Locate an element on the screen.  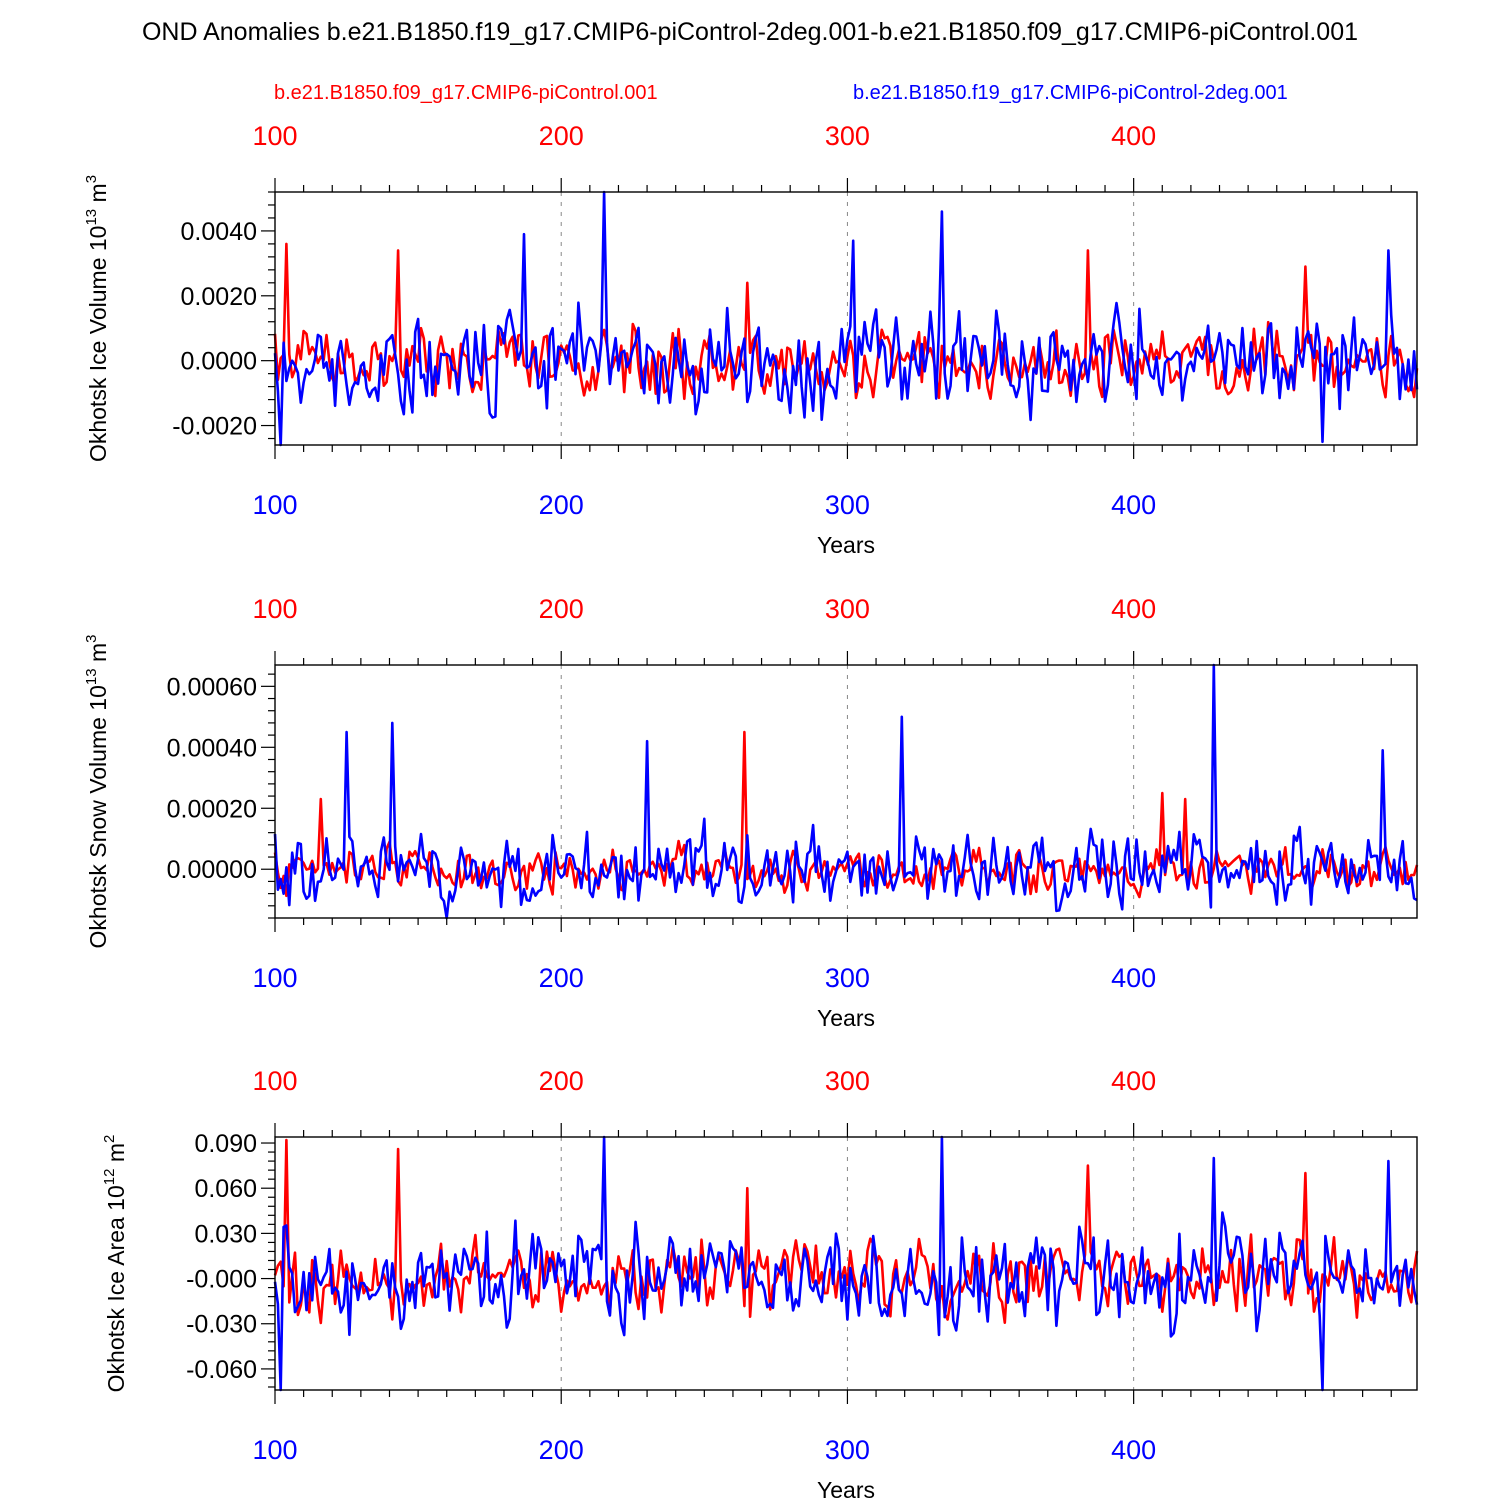
y-tick-label: 0.00020 is located at coordinates (212, 809).